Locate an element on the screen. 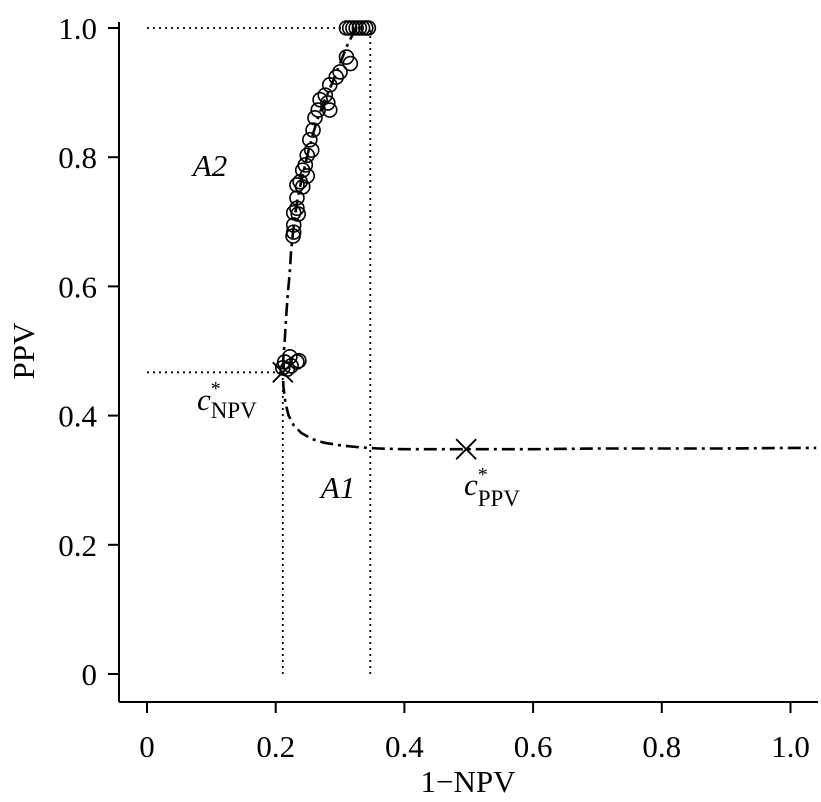  x-tick-label: 1.0 is located at coordinates (790, 746).